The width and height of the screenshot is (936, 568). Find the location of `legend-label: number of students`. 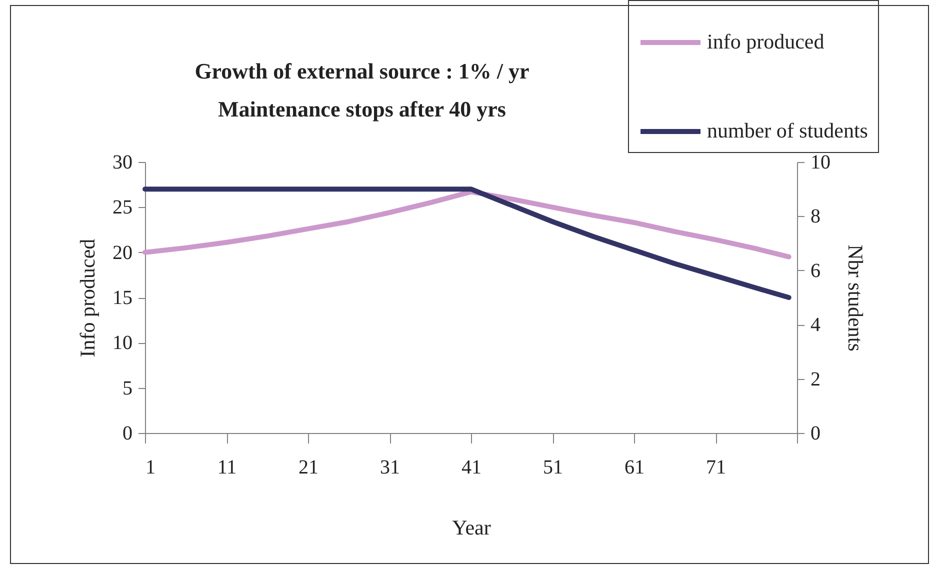

legend-label: number of students is located at coordinates (787, 130).